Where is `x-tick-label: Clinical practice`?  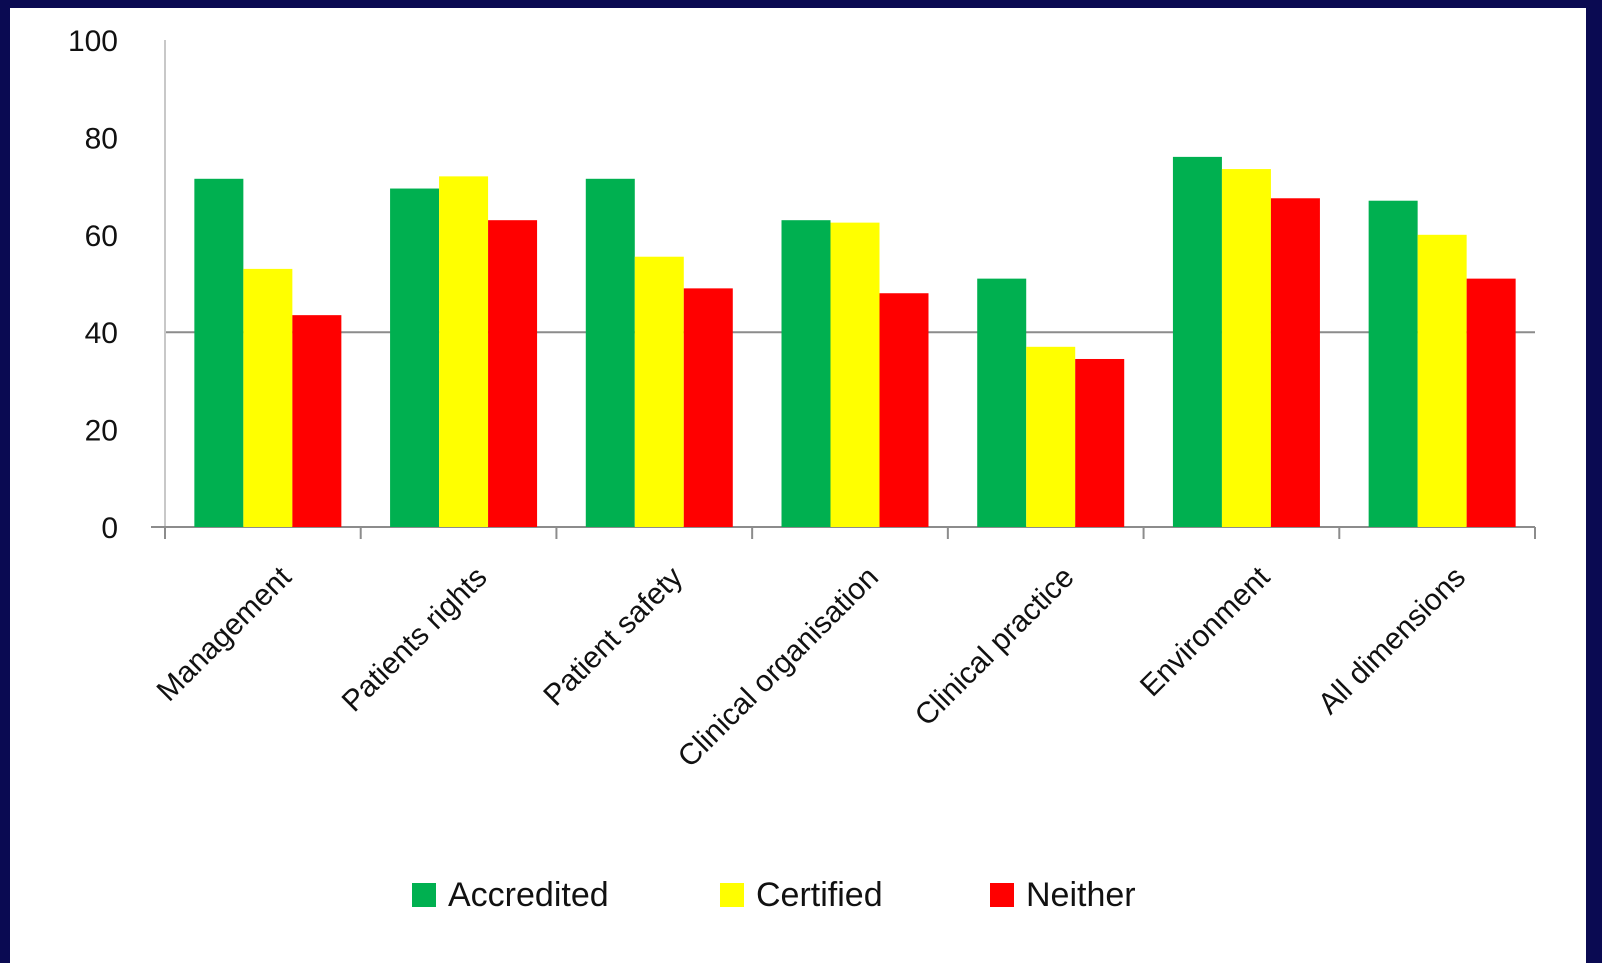
x-tick-label: Clinical practice is located at coordinates (995, 647).